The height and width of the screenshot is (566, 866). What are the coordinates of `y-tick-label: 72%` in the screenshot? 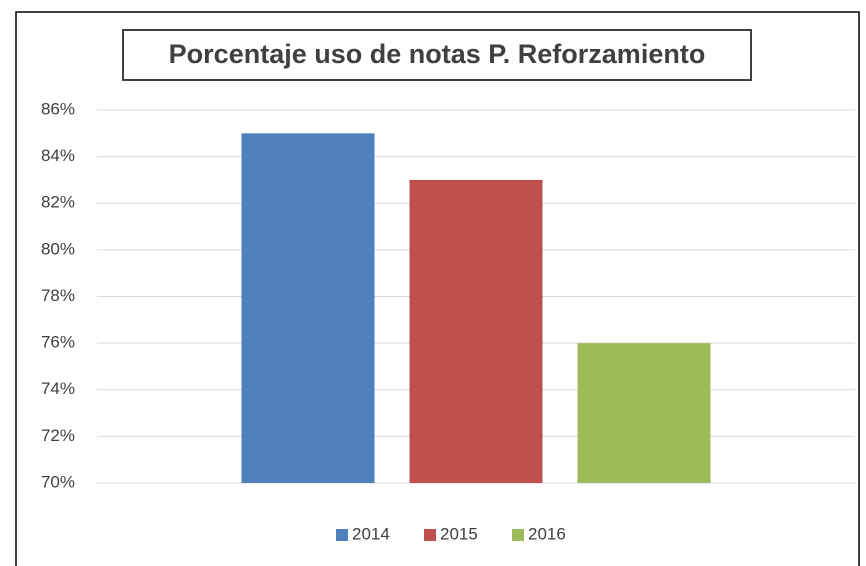 It's located at (58, 435).